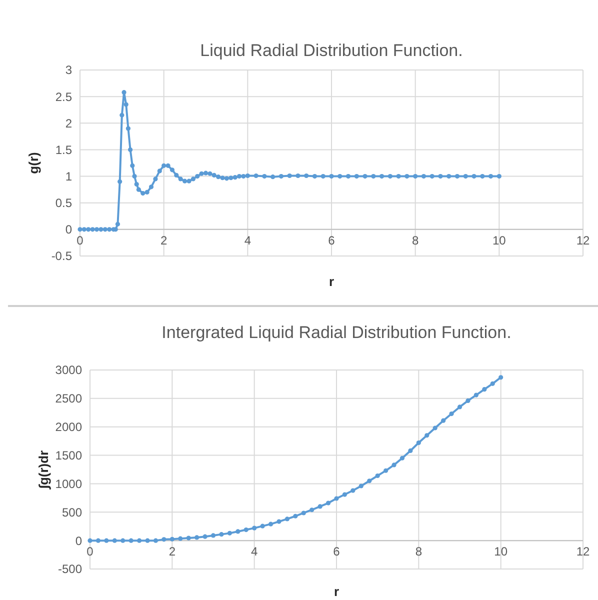 This screenshot has width=598, height=600. Describe the element at coordinates (63, 203) in the screenshot. I see `y-tick-label: 0.5` at that location.